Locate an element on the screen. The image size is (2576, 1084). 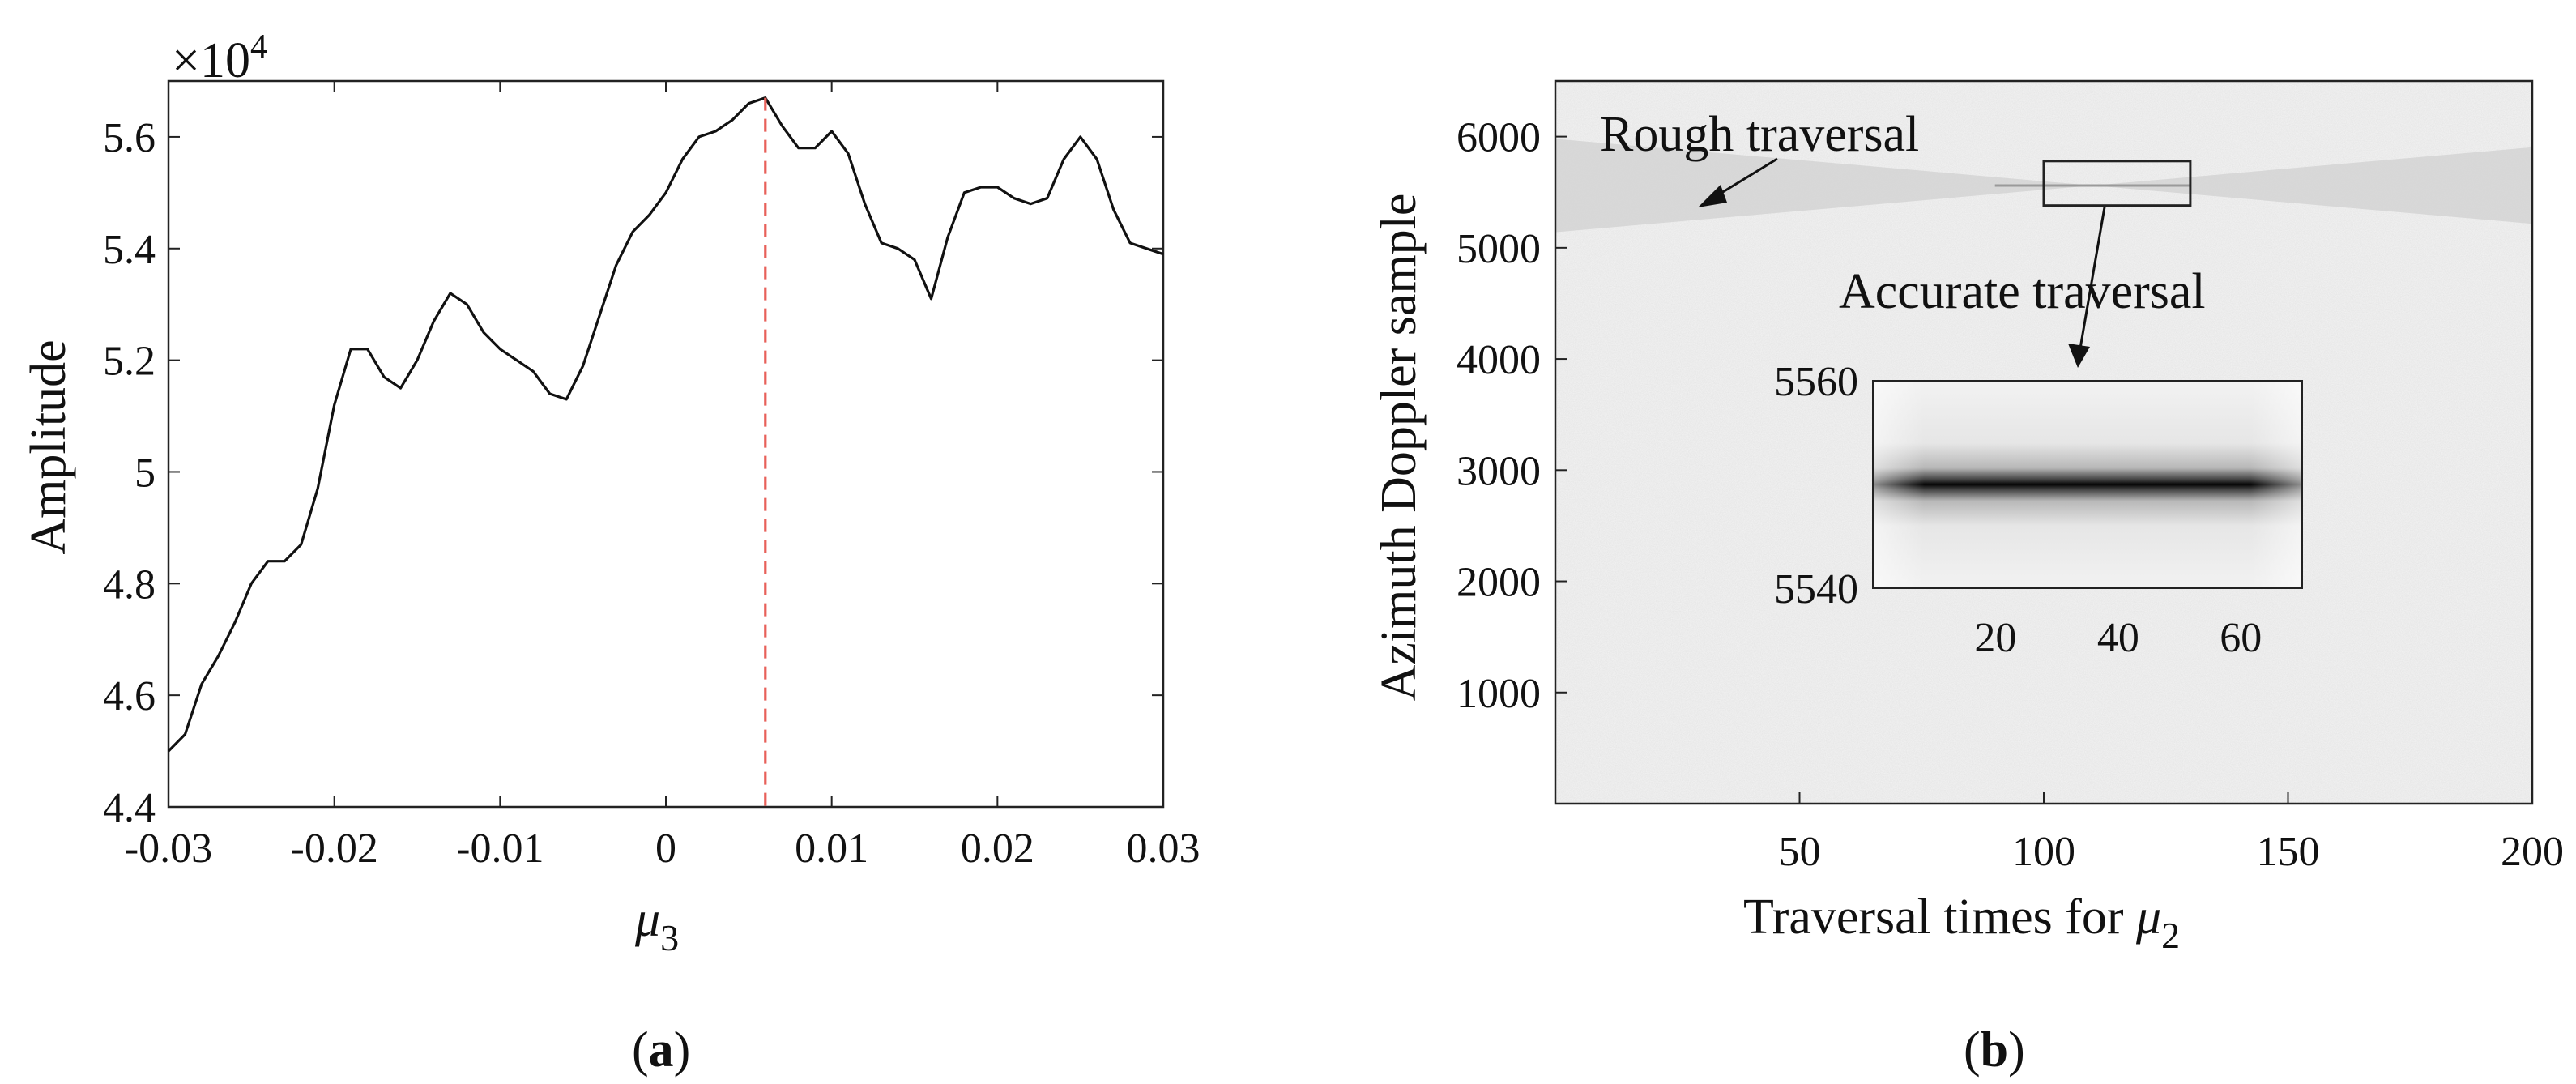
inset-ytick-label: 5540 is located at coordinates (1816, 589).